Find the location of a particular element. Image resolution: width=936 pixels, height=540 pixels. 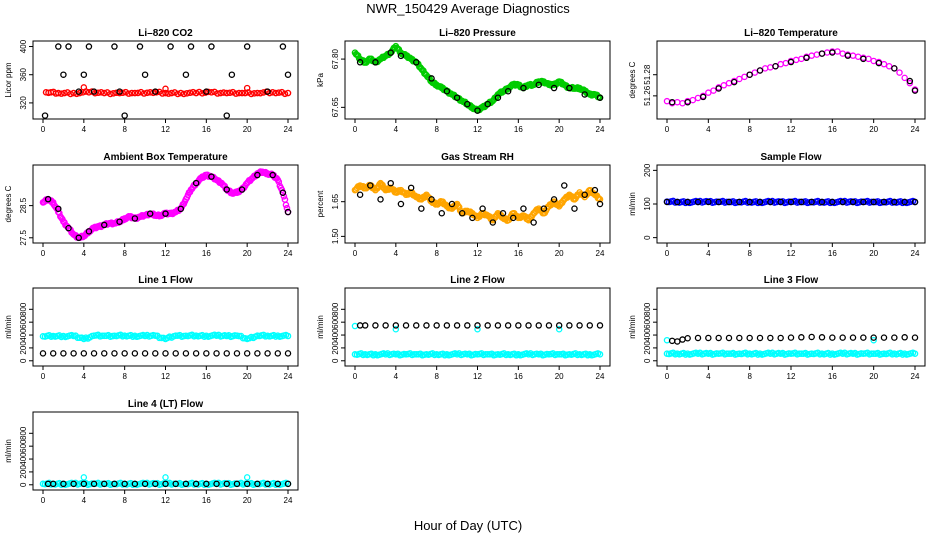

chart-panel-5: Sample Flow ml/min 0 4 8 12 16 20 24 0 100 200 is located at coordinates (777, 205).